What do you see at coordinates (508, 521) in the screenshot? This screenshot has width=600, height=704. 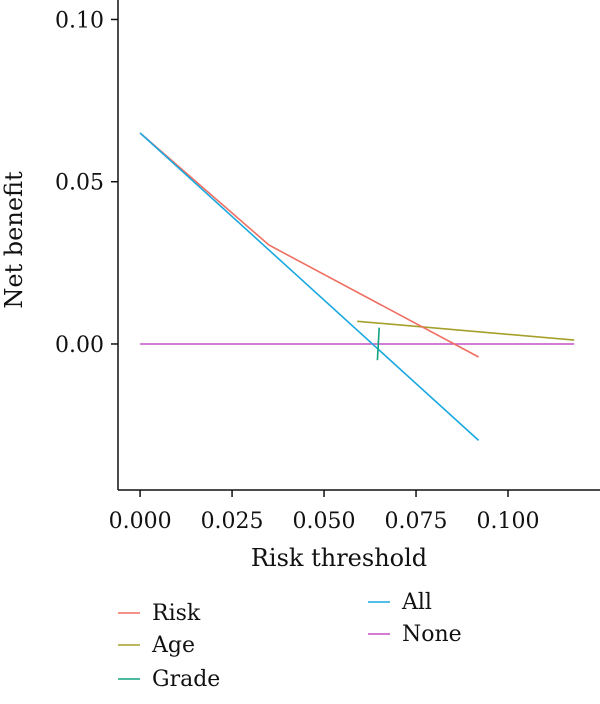 I see `x-tick-label: 0.100` at bounding box center [508, 521].